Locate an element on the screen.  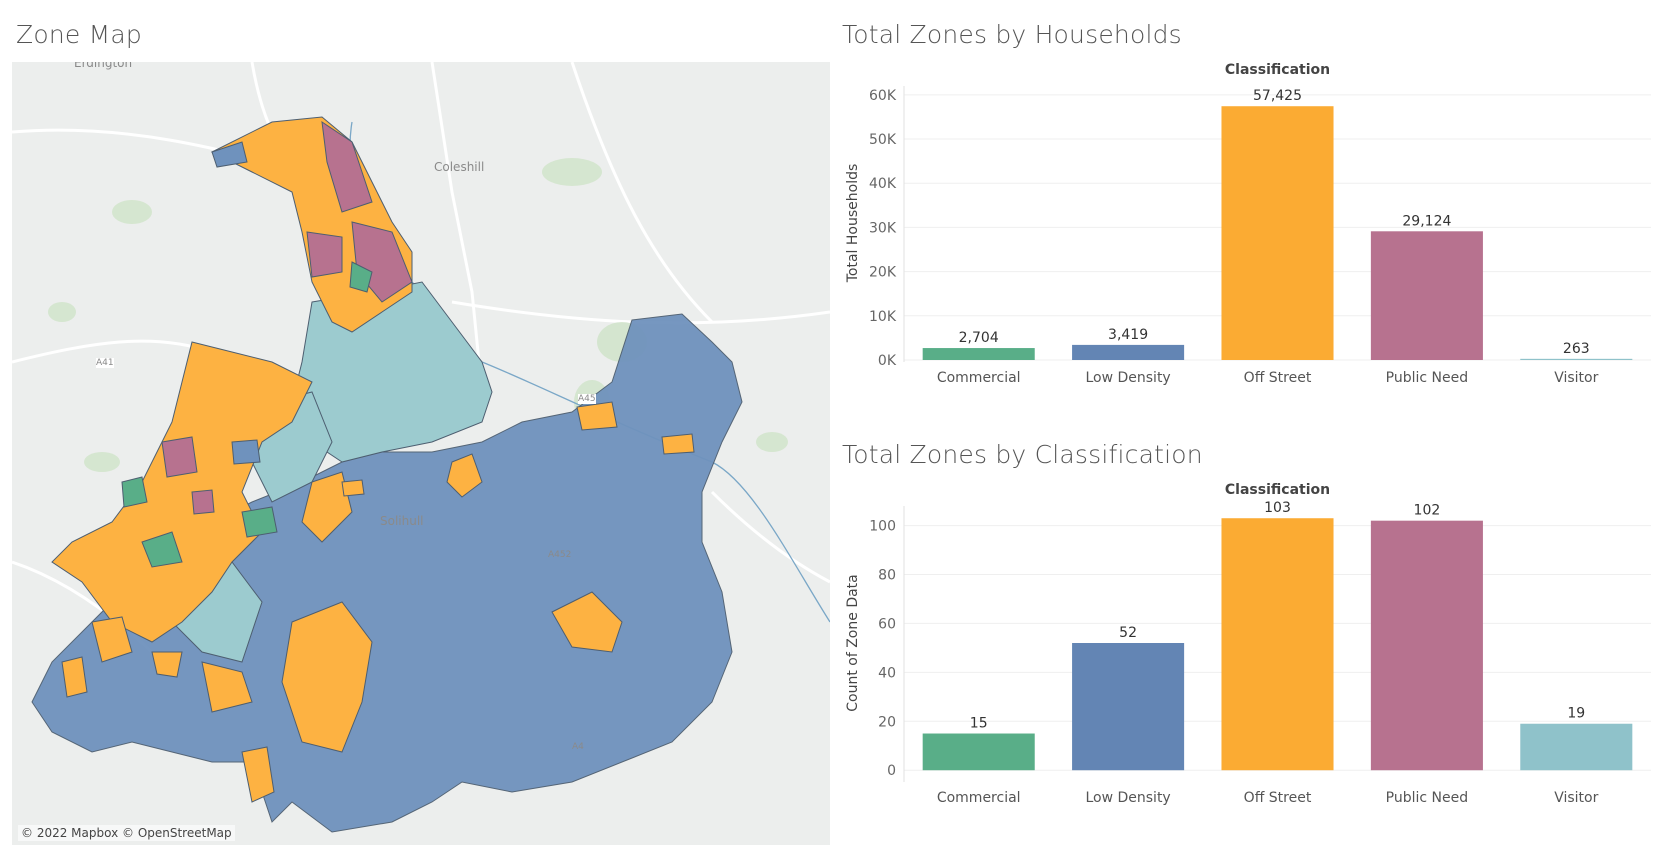
households-category-label: Public Need is located at coordinates (1427, 378).